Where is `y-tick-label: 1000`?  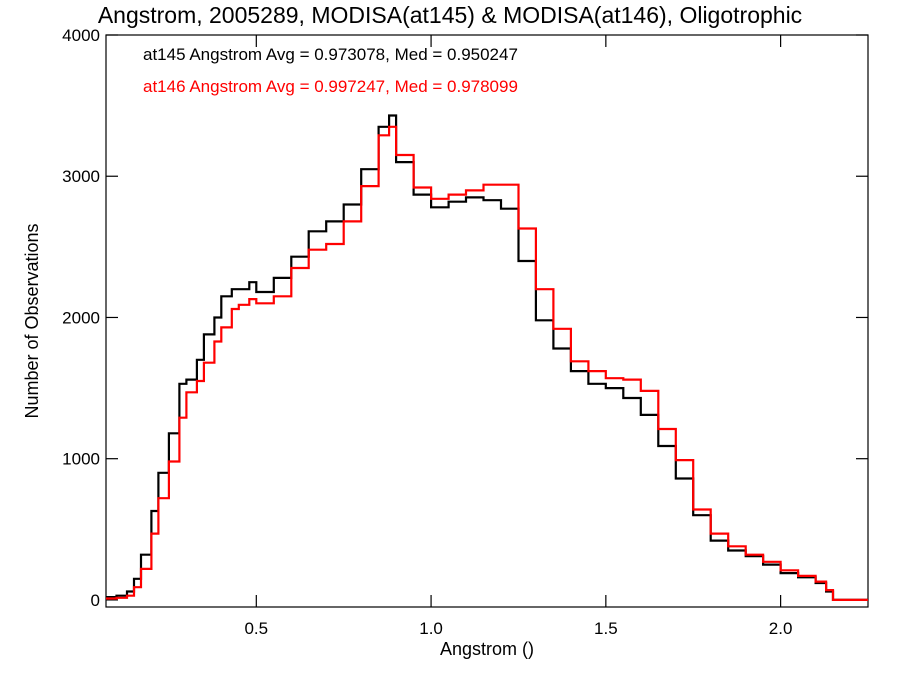 y-tick-label: 1000 is located at coordinates (81, 459).